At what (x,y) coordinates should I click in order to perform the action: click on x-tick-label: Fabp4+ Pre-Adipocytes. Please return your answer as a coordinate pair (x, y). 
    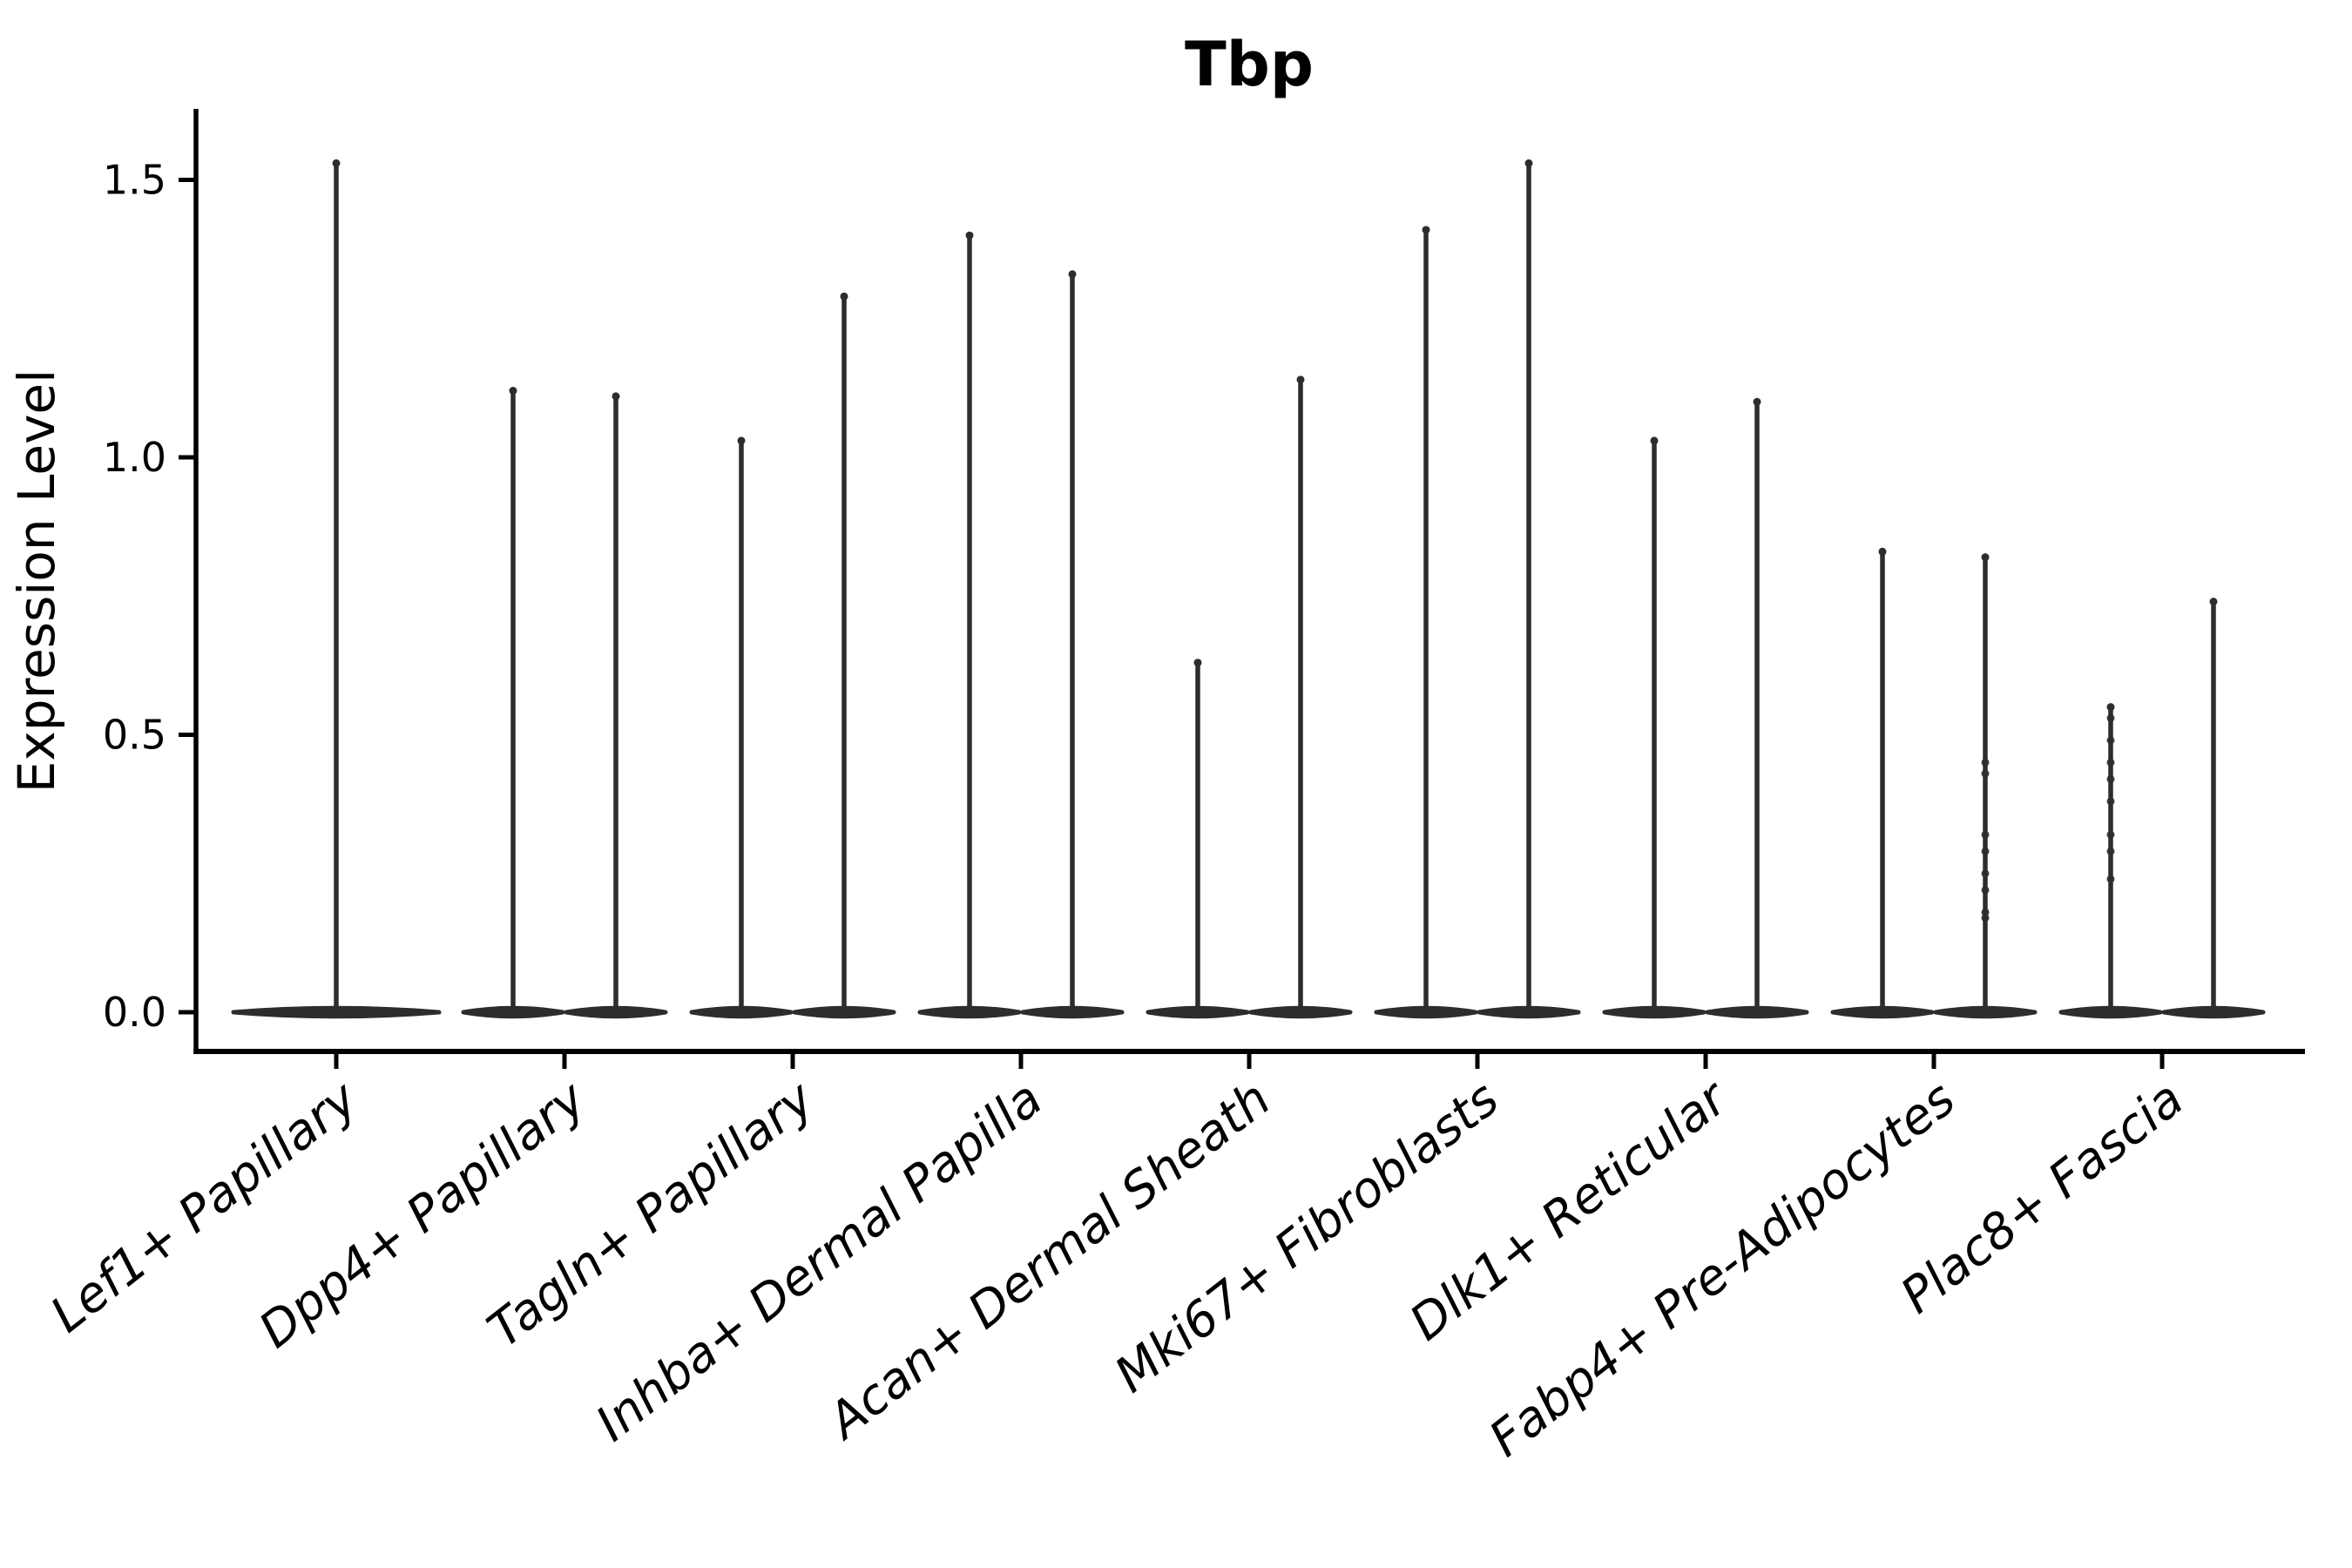
    Looking at the image, I should click on (1723, 1270).